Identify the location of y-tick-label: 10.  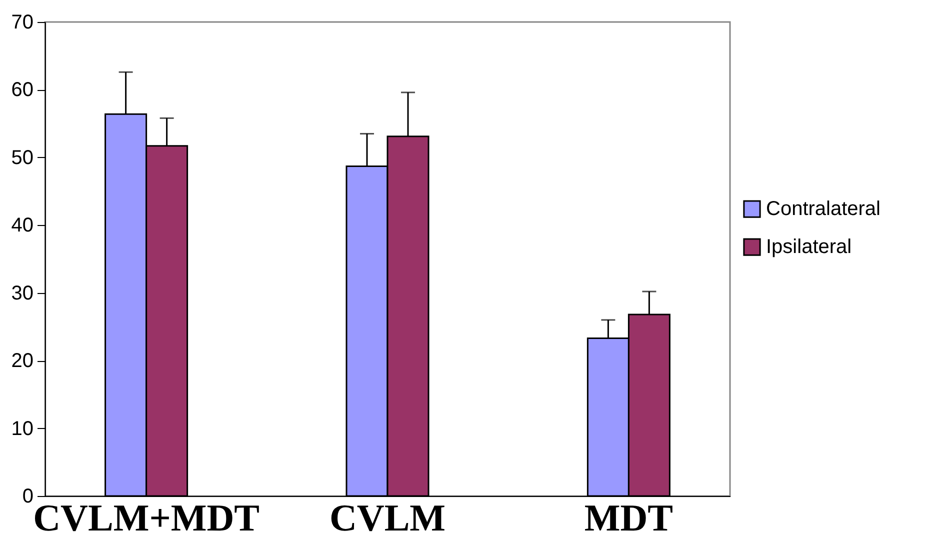
(22, 429).